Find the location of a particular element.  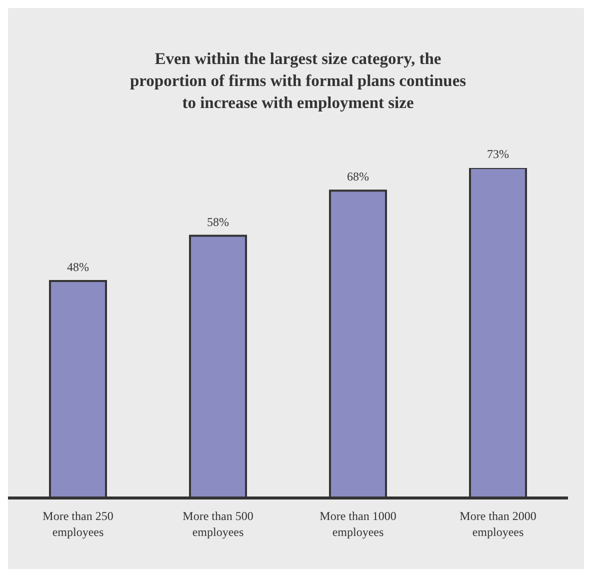

chart-title: Even within the largest size category, the proportion of firms with formal plans continues to increase with employment size is located at coordinates (298, 81).